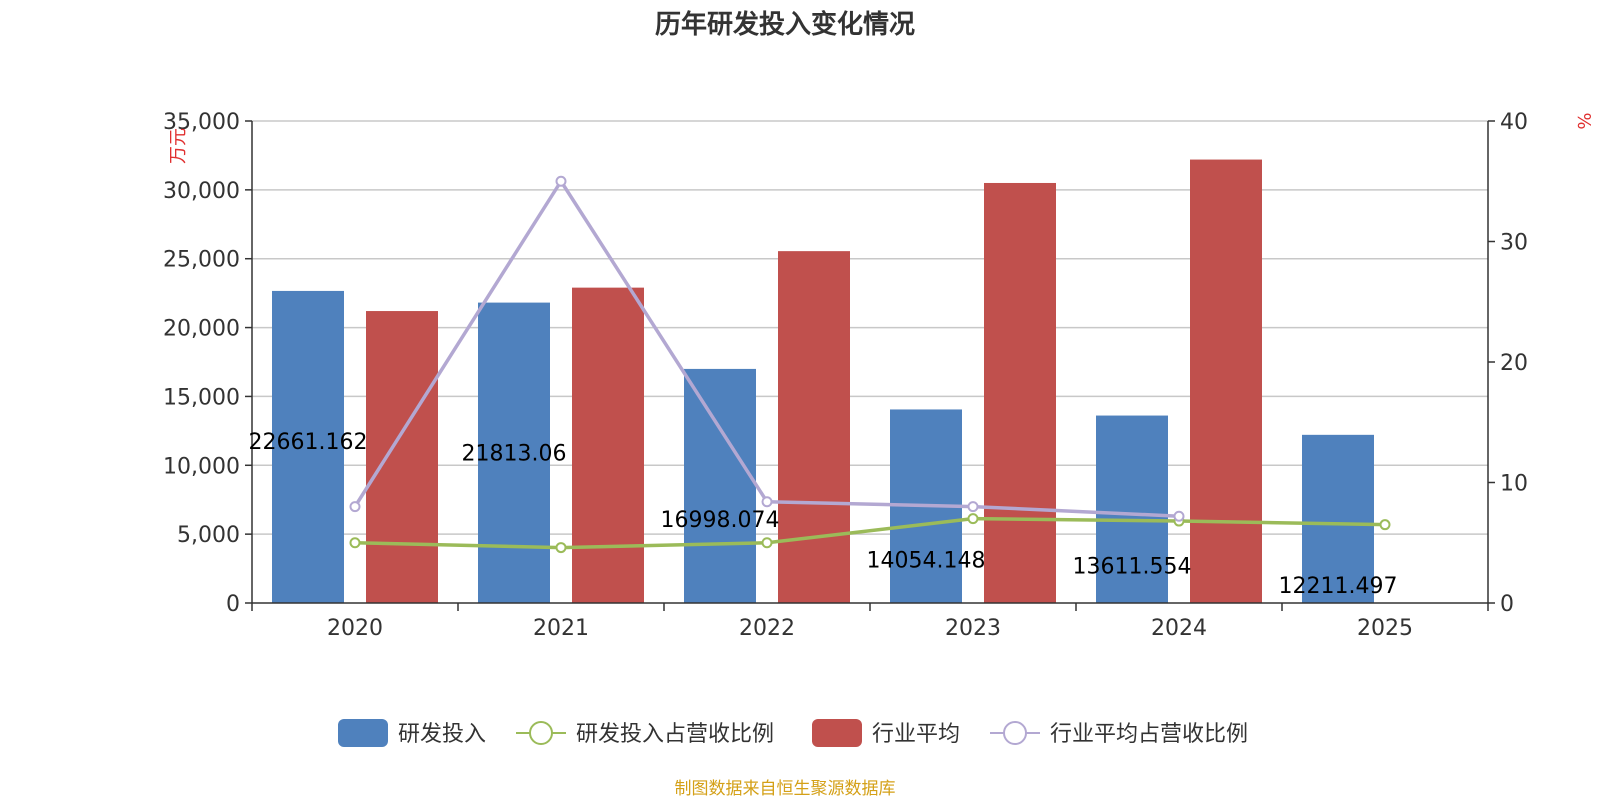 The width and height of the screenshot is (1600, 800). I want to click on bar-data-label: 12211.497, so click(1338, 586).